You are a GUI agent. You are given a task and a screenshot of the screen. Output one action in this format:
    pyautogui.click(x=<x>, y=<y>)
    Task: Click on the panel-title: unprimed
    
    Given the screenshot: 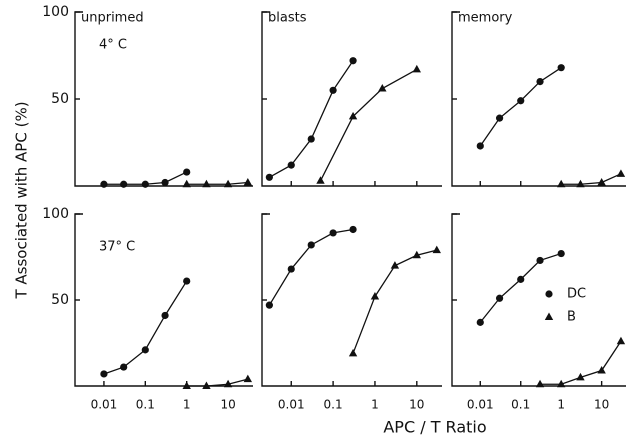 What is the action you would take?
    pyautogui.click(x=112, y=18)
    